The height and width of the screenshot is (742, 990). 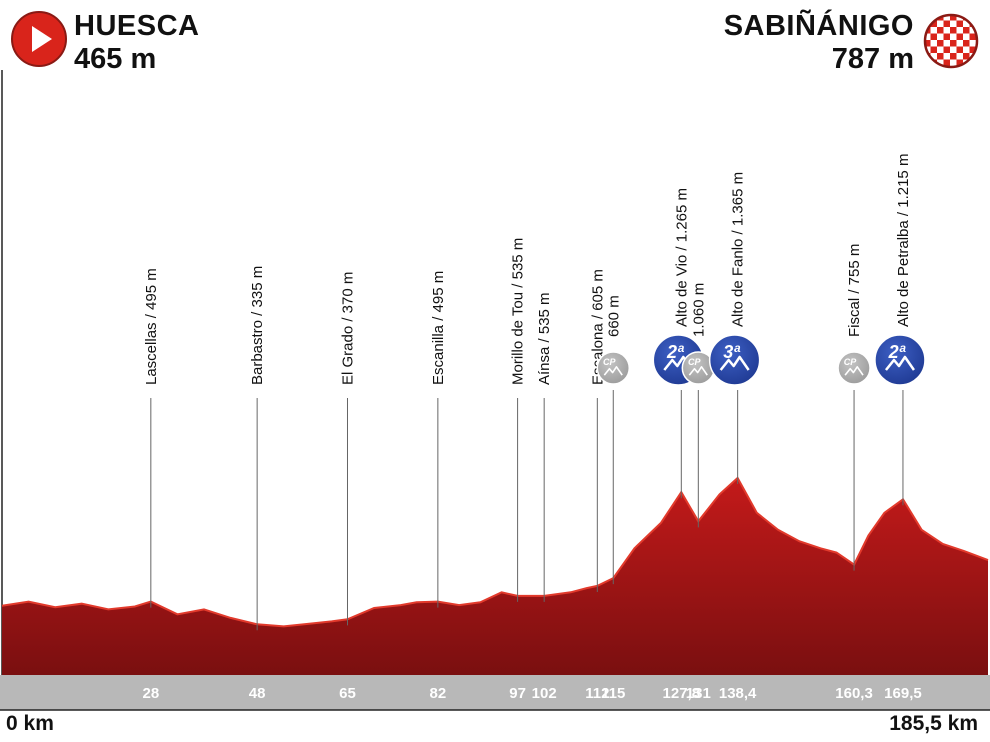 What do you see at coordinates (30, 723) in the screenshot?
I see `distance-start-label: 0 km` at bounding box center [30, 723].